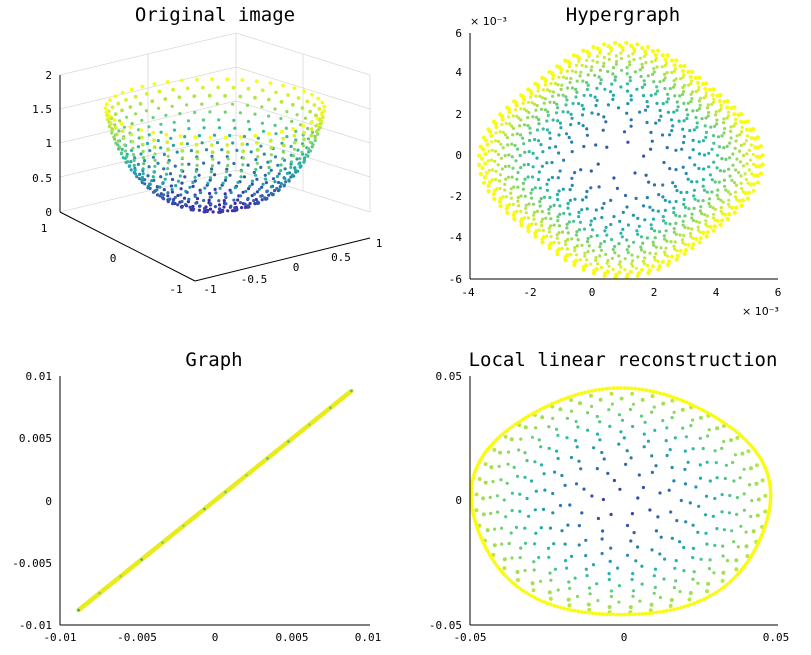  What do you see at coordinates (458, 33) in the screenshot?
I see `hyper-y-tick-0: 6` at bounding box center [458, 33].